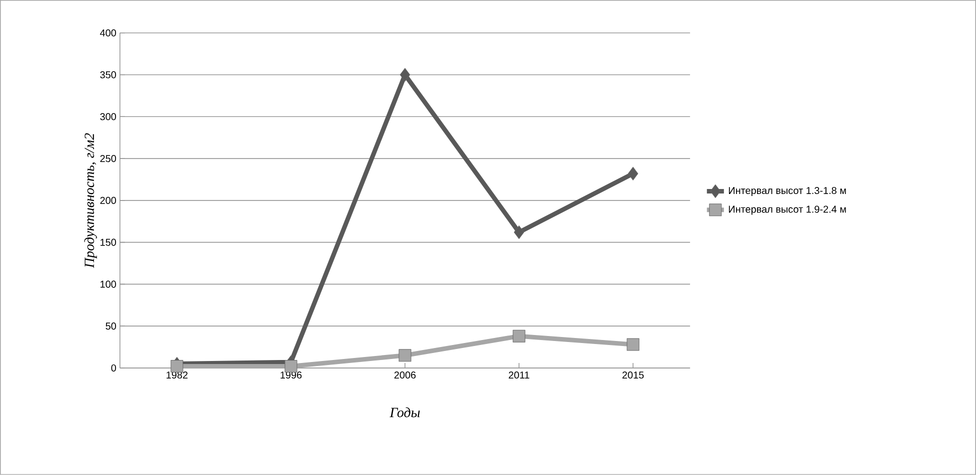 The height and width of the screenshot is (475, 976). Describe the element at coordinates (108, 158) in the screenshot. I see `y-tick-label: 250` at that location.